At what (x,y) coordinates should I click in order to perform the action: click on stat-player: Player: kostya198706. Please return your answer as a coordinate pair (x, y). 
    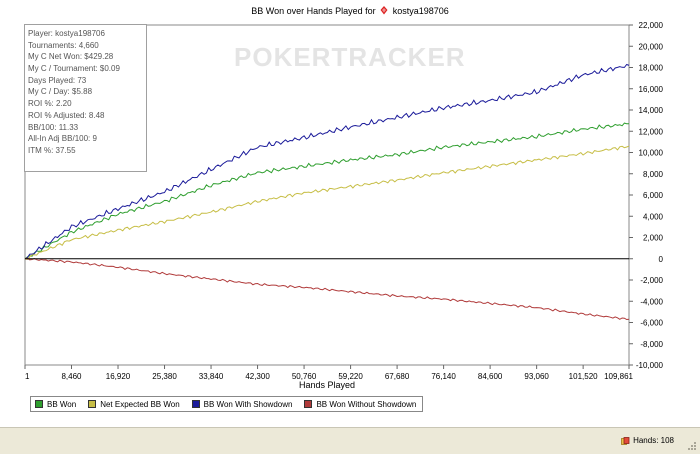
    Looking at the image, I should click on (66, 33).